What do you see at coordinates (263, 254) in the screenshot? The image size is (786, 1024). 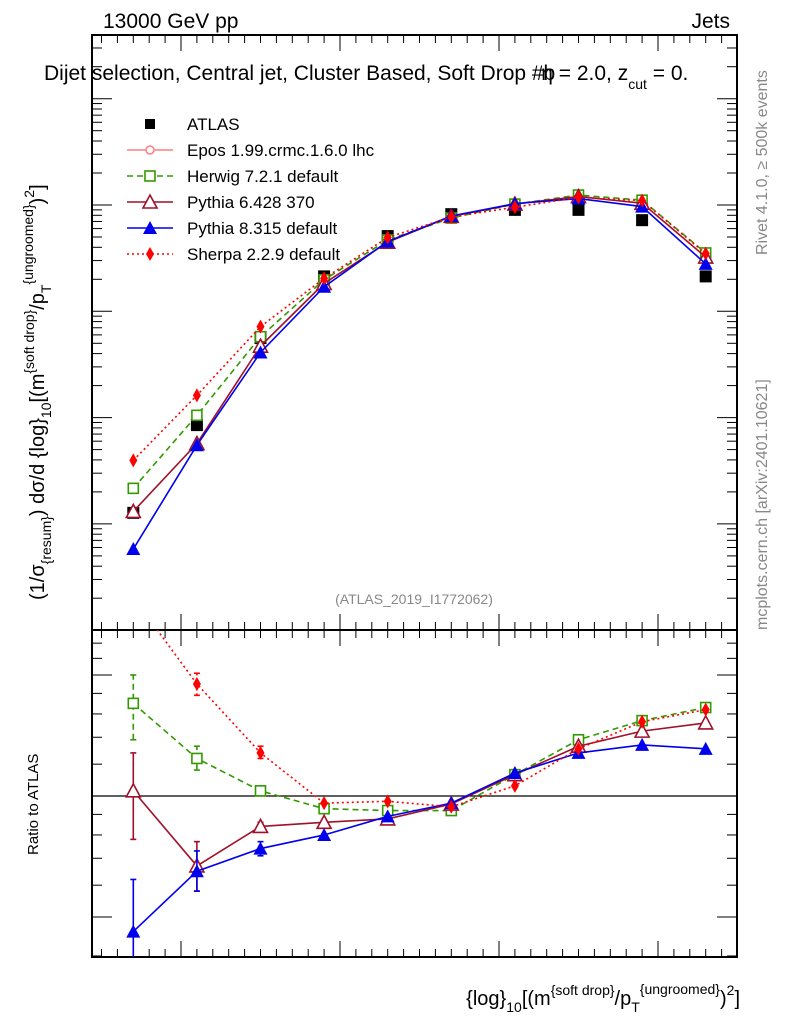 I see `legend-label: Sherpa 2.2.9 default` at bounding box center [263, 254].